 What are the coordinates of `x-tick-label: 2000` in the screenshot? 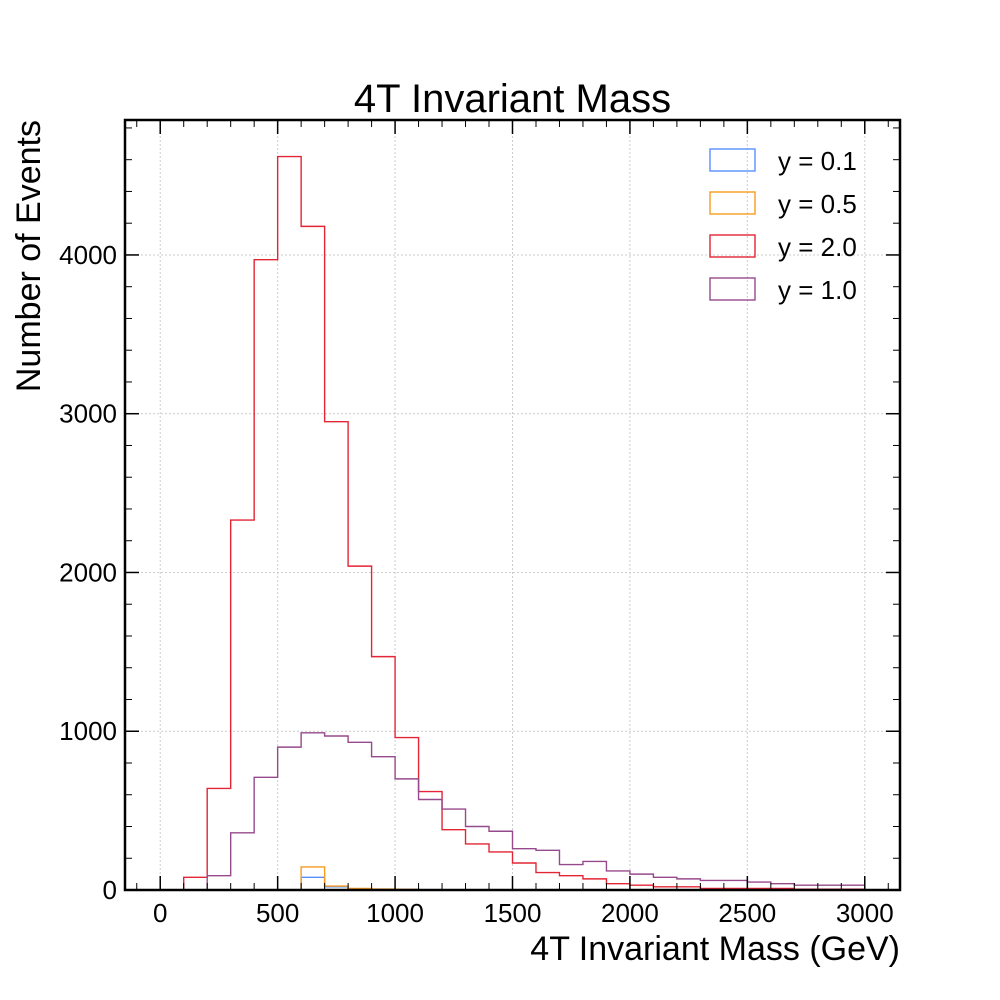 It's located at (630, 913).